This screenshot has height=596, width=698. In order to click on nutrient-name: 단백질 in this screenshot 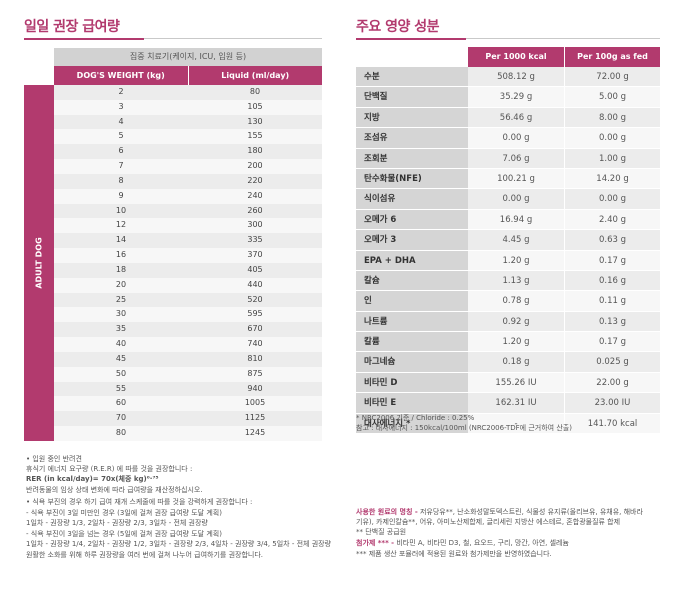, I will do `click(412, 97)`.